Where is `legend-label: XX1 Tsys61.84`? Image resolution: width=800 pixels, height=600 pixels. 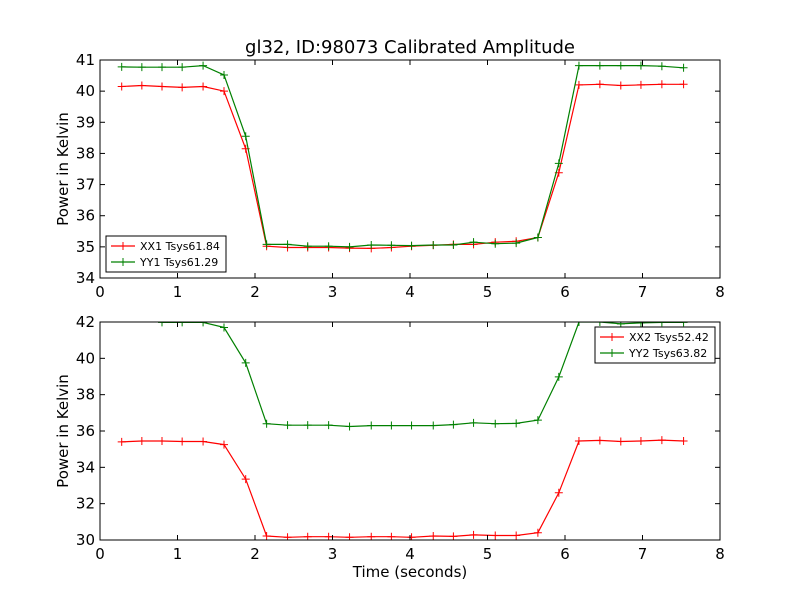 legend-label: XX1 Tsys61.84 is located at coordinates (180, 246).